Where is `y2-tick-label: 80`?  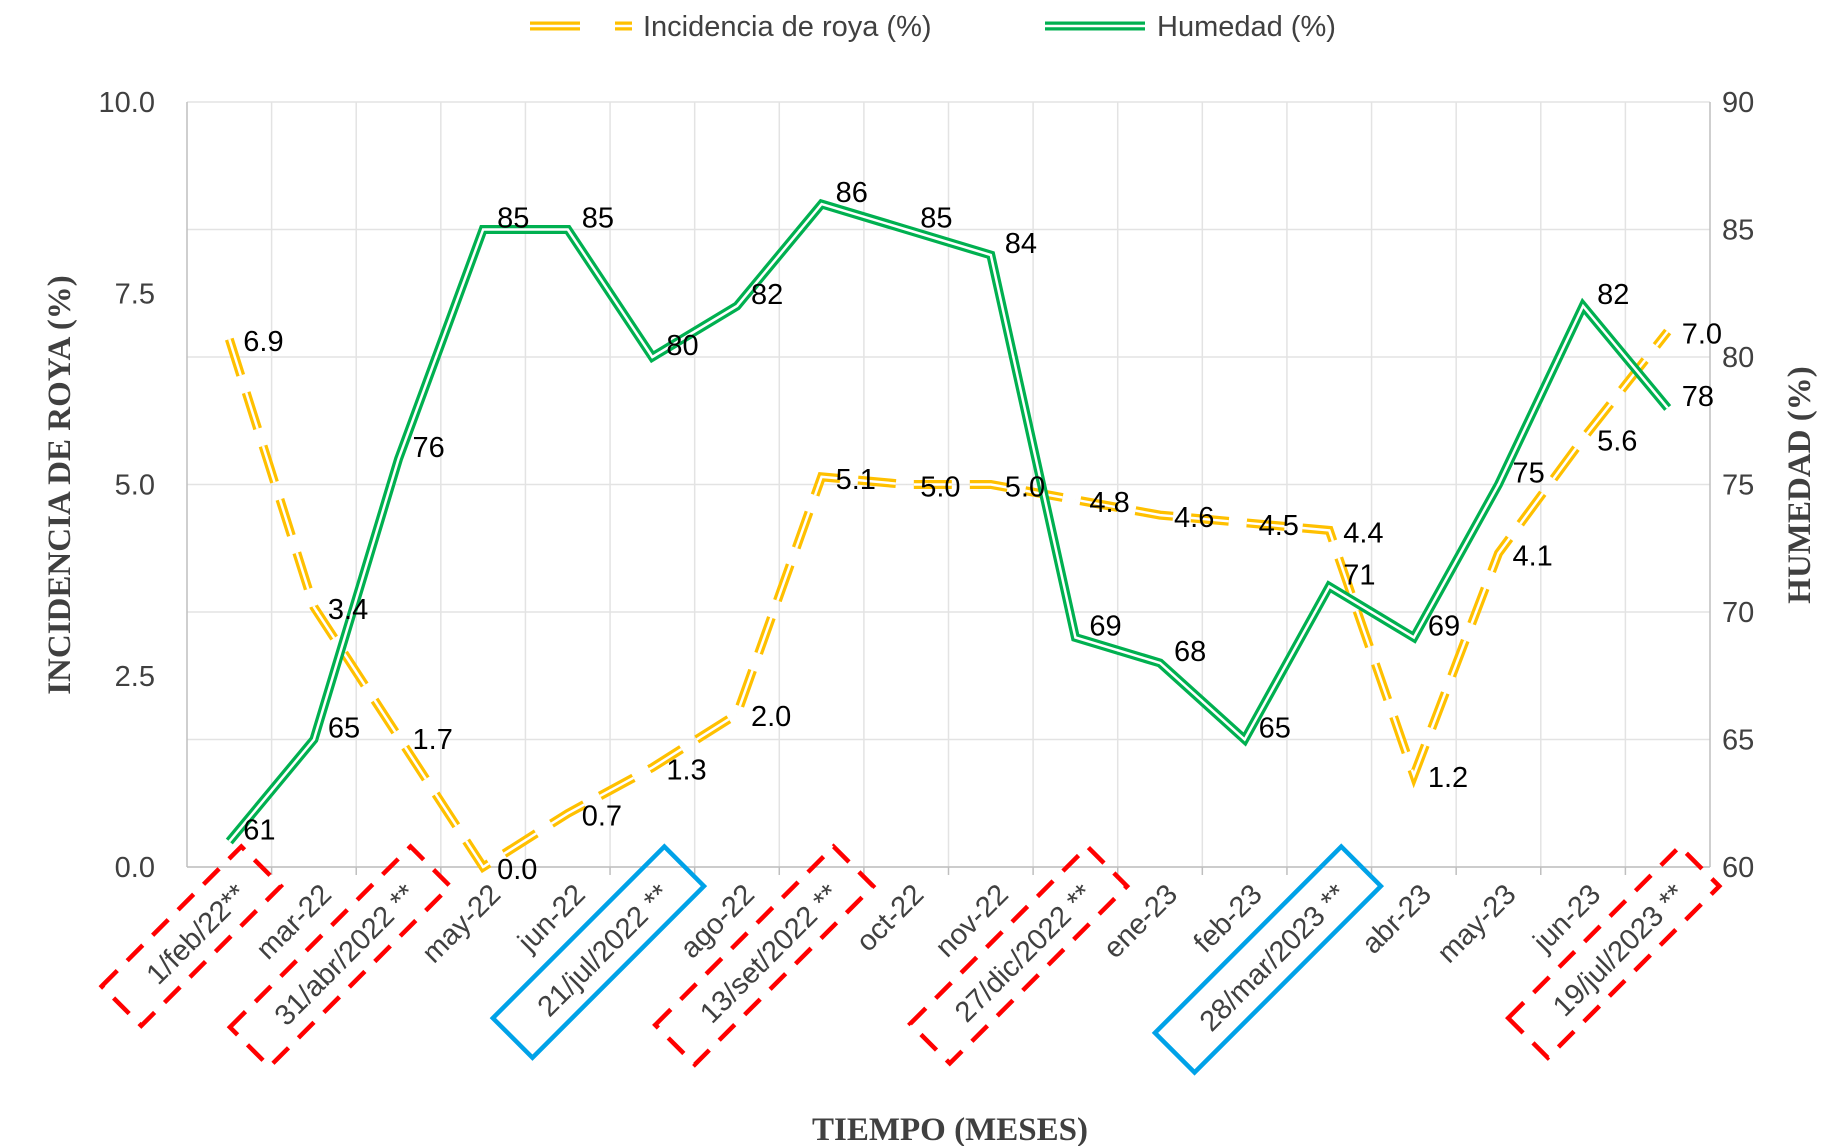 y2-tick-label: 80 is located at coordinates (1738, 358).